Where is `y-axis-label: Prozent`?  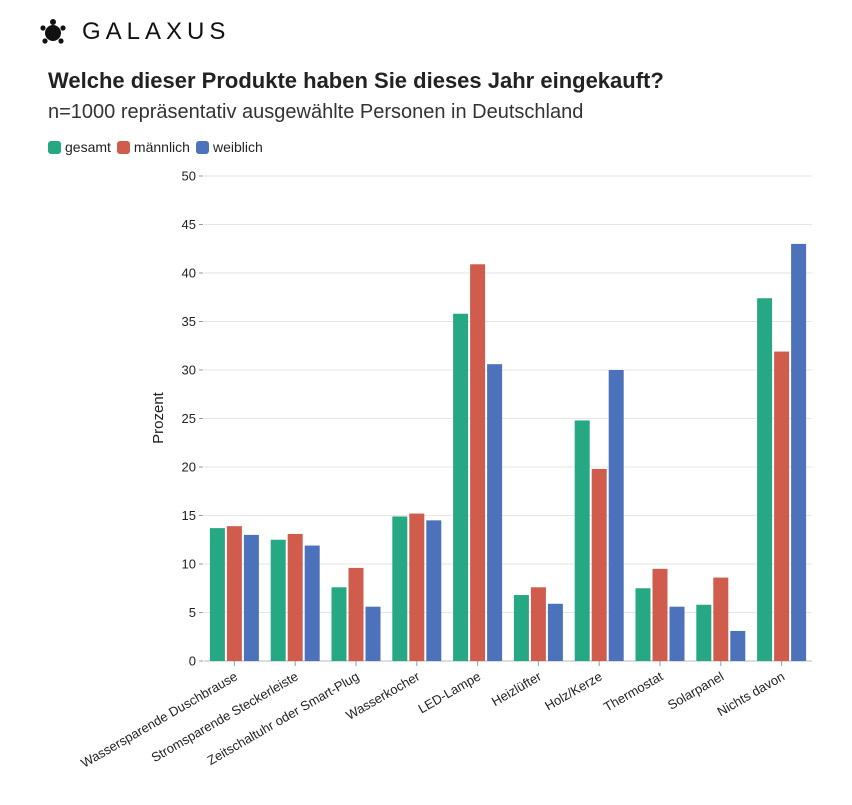
y-axis-label: Prozent is located at coordinates (158, 417).